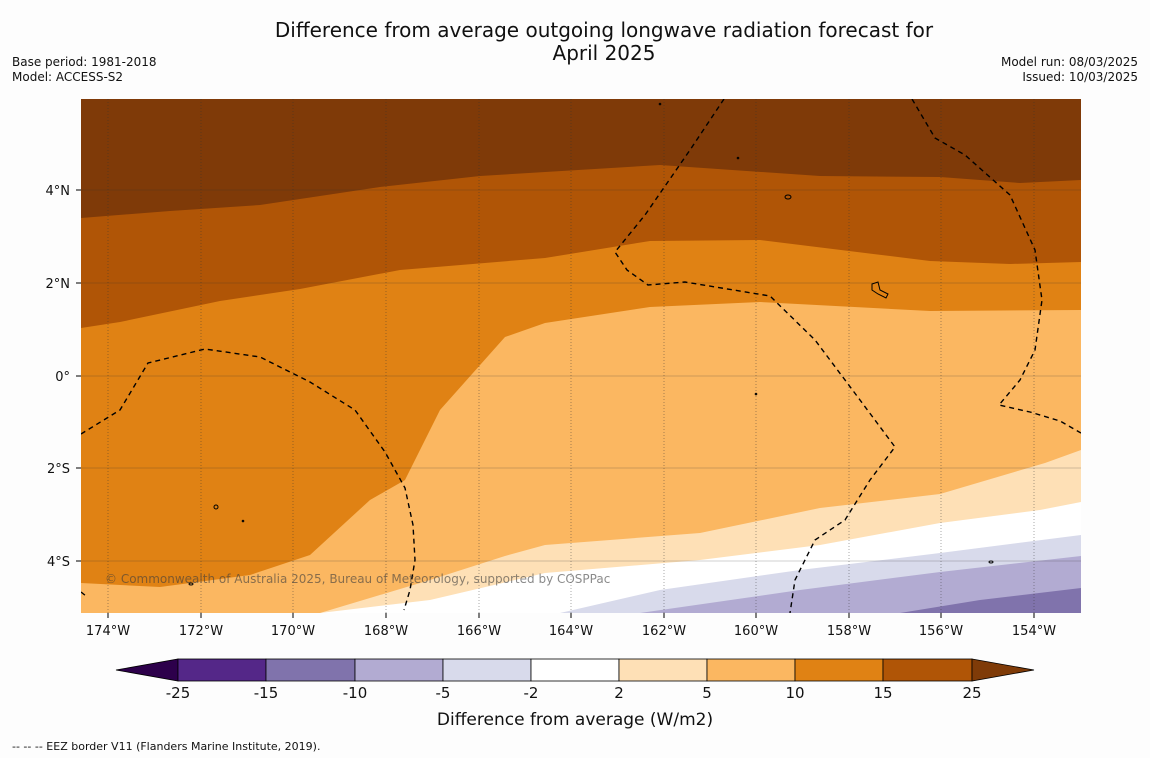  Describe the element at coordinates (941, 631) in the screenshot. I see `x-tick-label: 156°W` at that location.